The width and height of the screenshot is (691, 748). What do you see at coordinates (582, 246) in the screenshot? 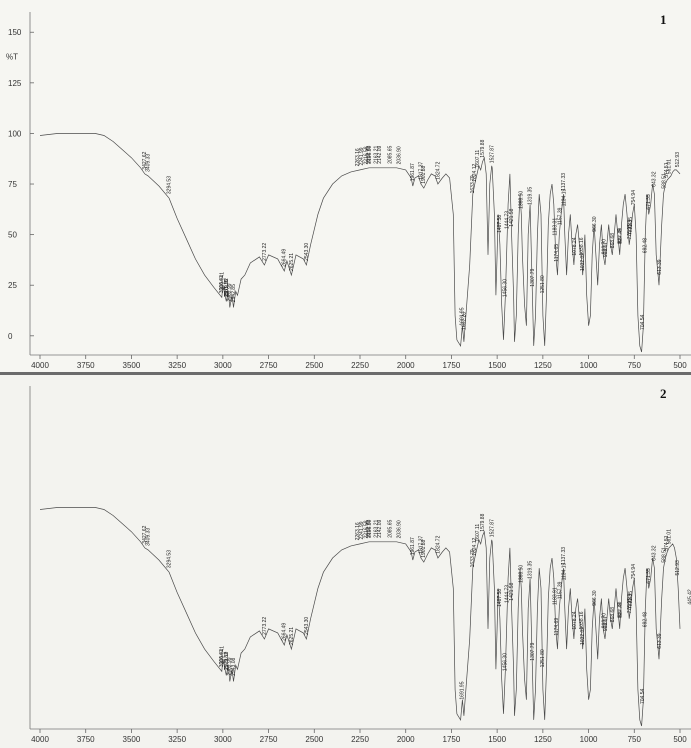
I see `peak-label: 1038.16` at bounding box center [582, 246].